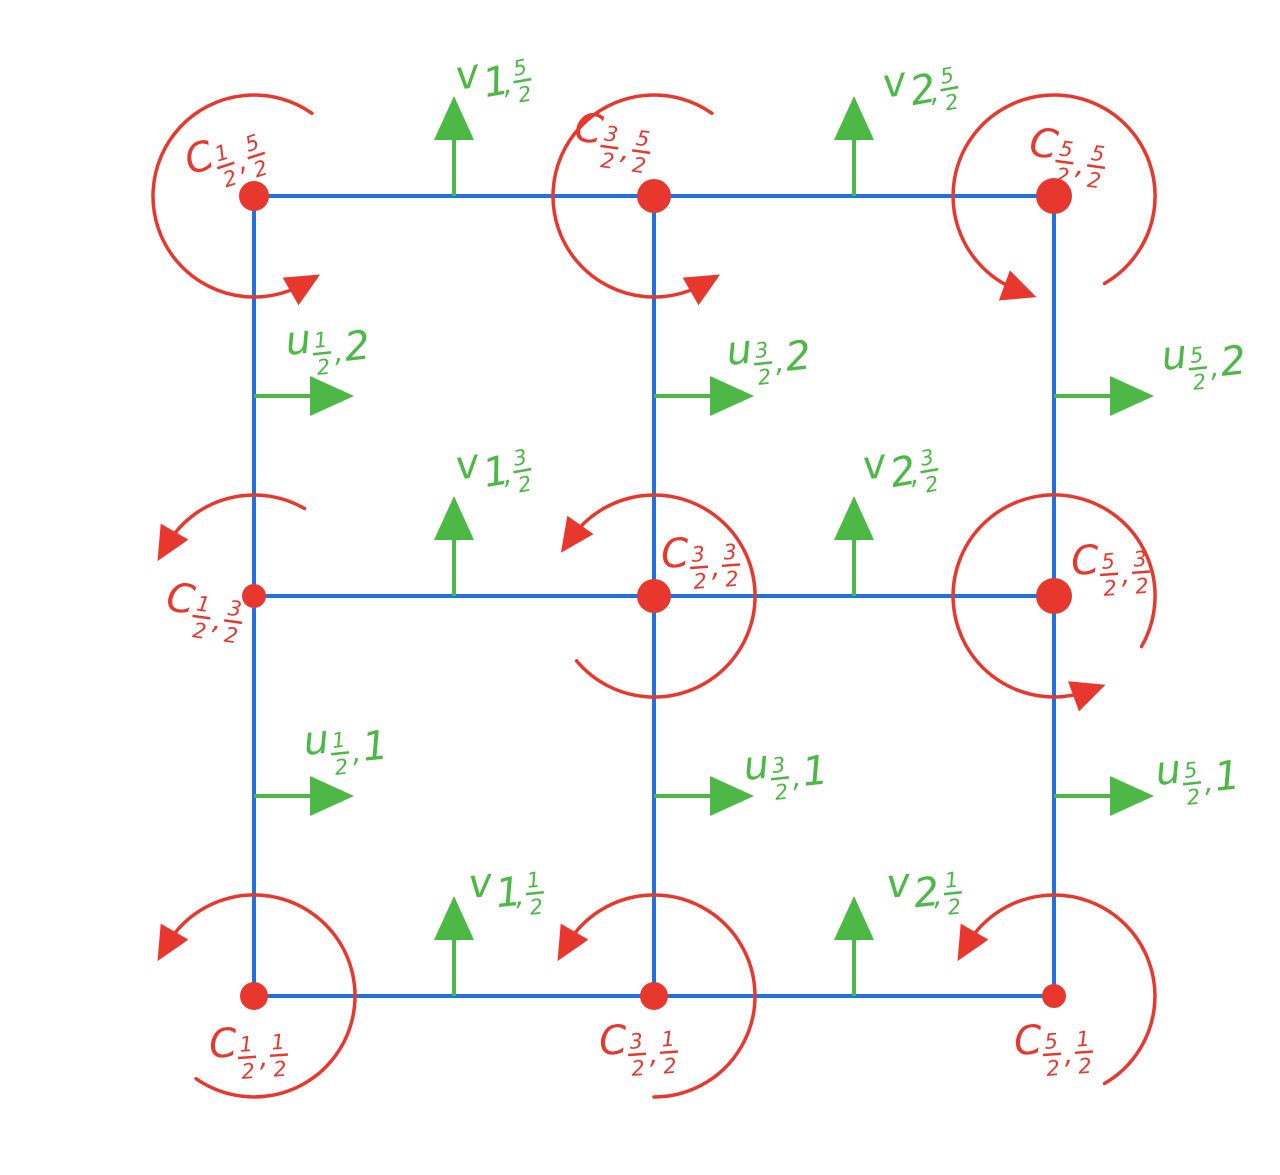 The width and height of the screenshot is (1280, 1175). Describe the element at coordinates (654, 996) in the screenshot. I see `node-dot-c-3half-half` at that location.